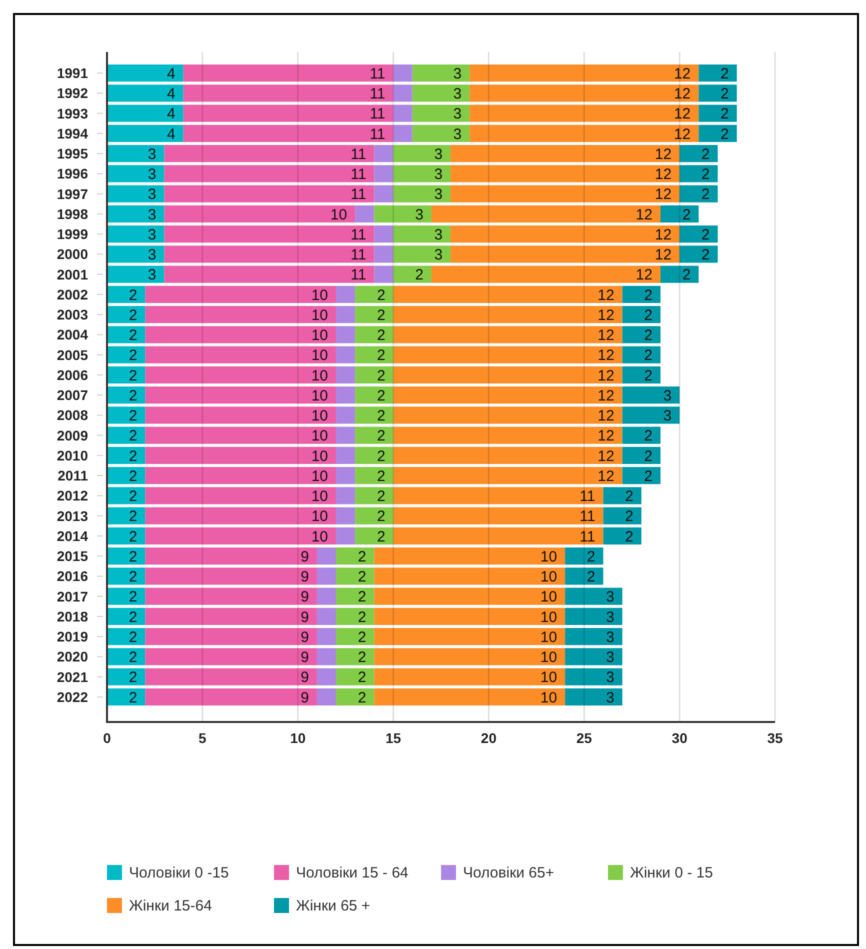 The height and width of the screenshot is (949, 866). I want to click on y-tick-label: 2015, so click(72, 556).